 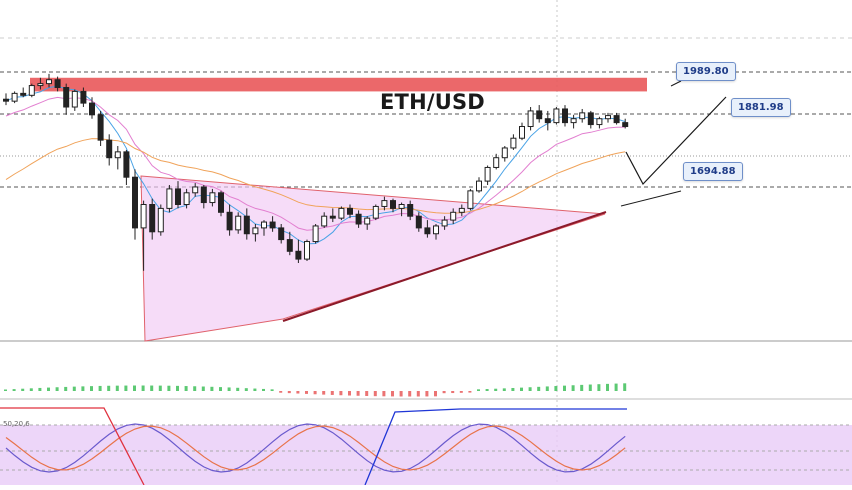 I want to click on chart-title: ETH/USD, so click(x=432, y=102).